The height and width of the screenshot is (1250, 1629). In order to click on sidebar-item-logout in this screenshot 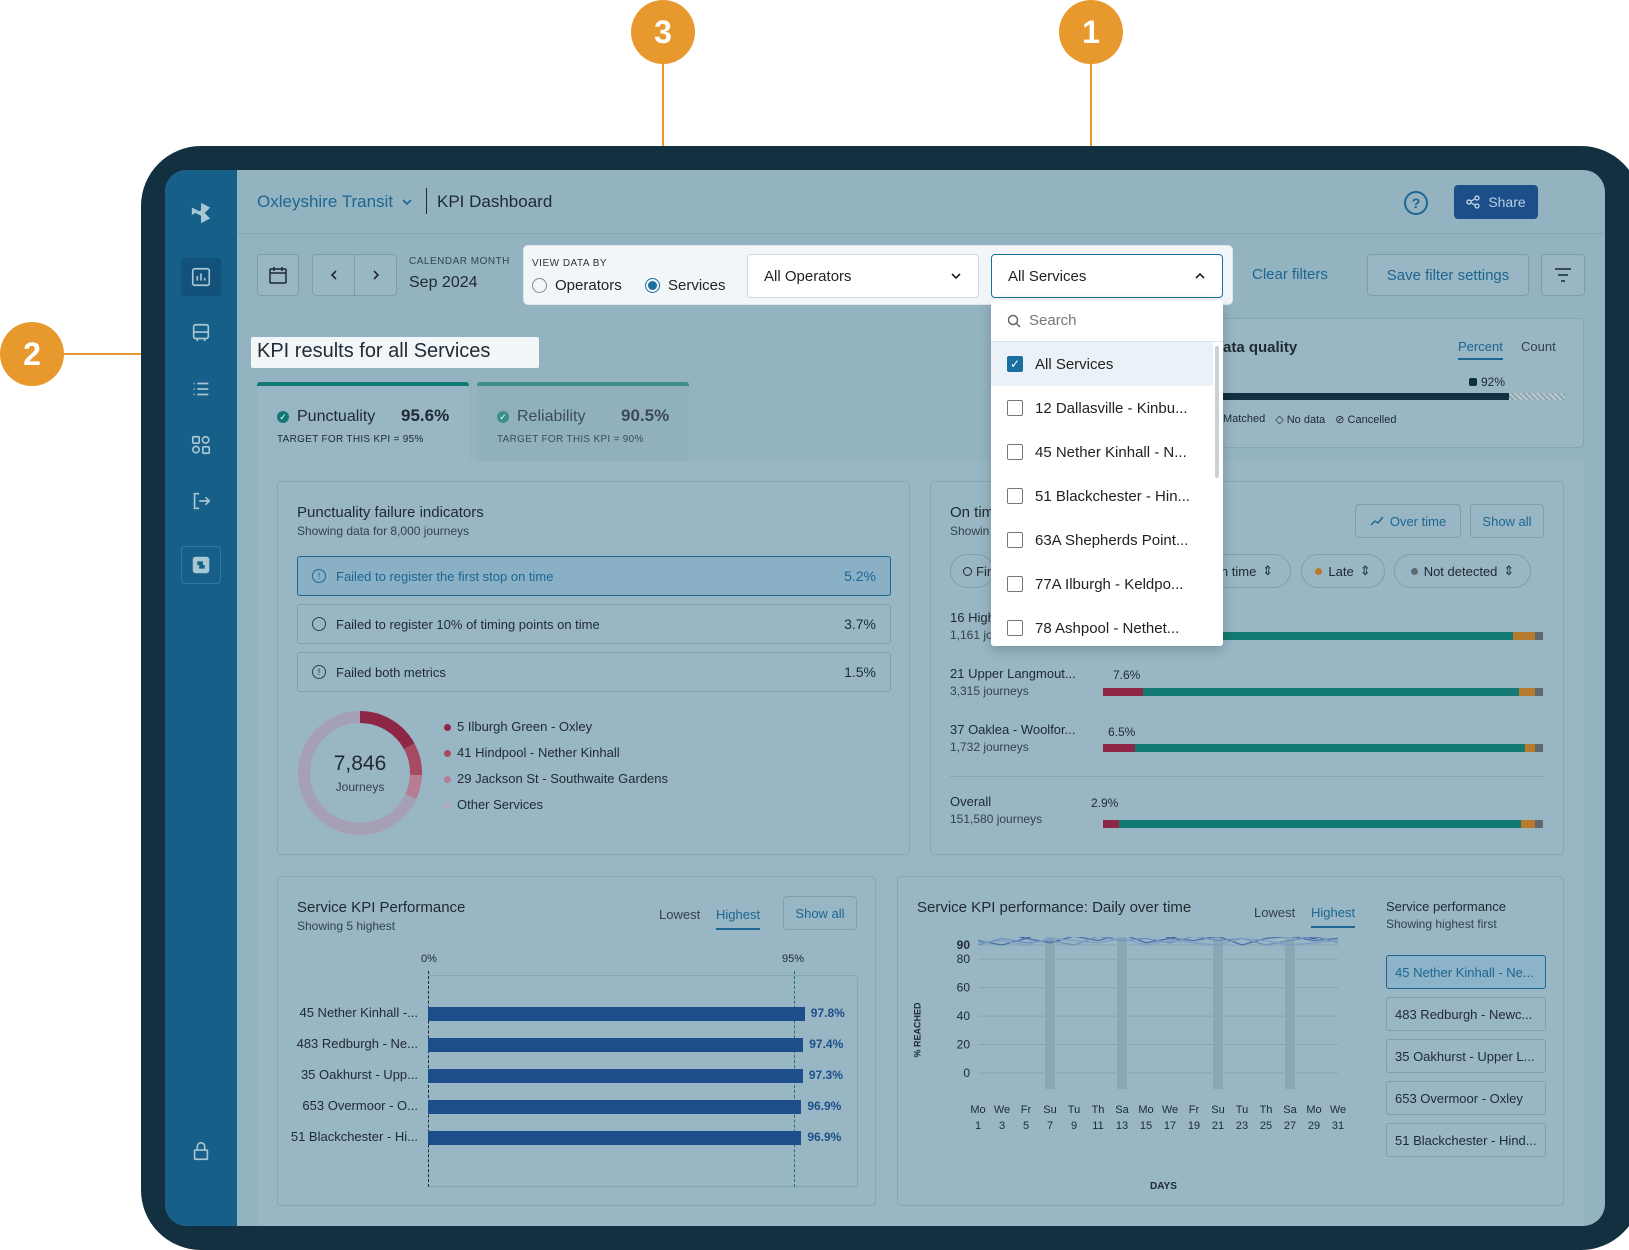, I will do `click(201, 501)`.